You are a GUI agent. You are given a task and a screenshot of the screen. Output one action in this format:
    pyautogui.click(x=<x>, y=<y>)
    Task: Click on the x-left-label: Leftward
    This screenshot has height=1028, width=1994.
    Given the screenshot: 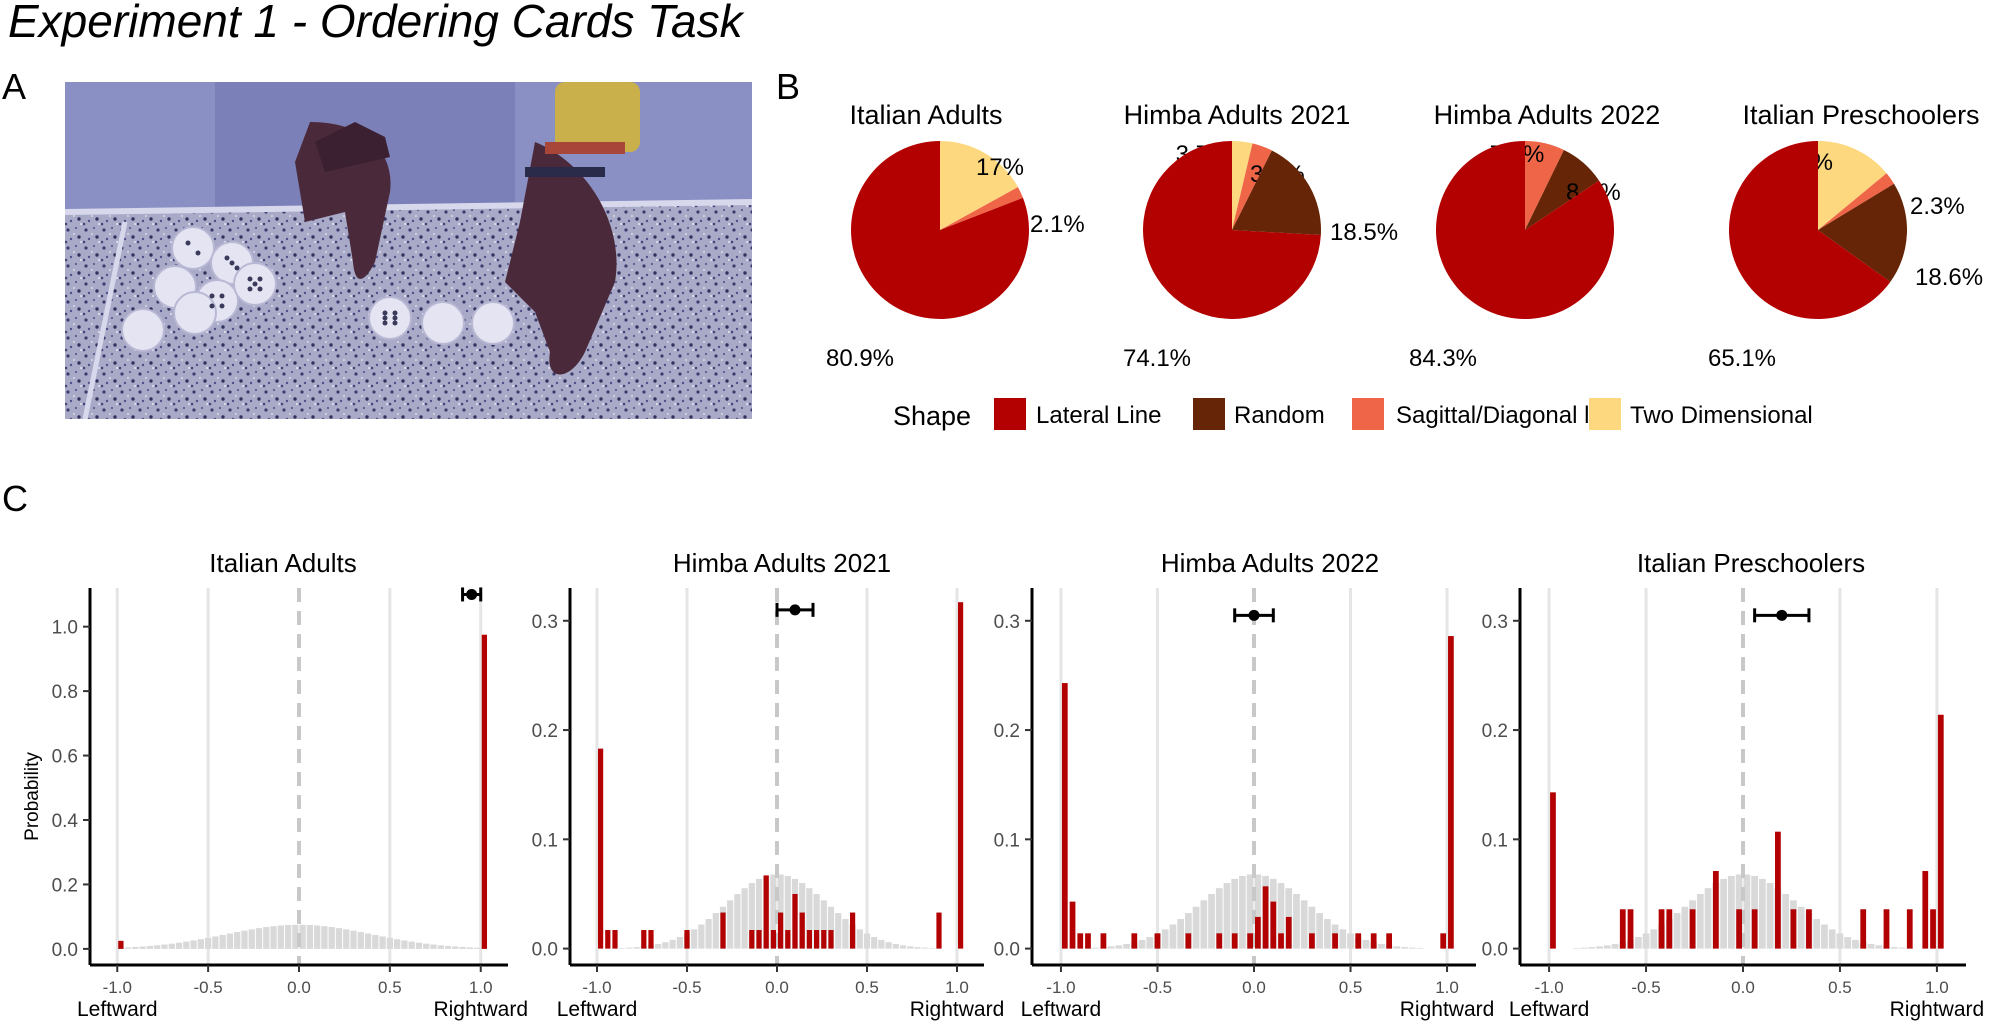 What is the action you would take?
    pyautogui.click(x=1061, y=1009)
    